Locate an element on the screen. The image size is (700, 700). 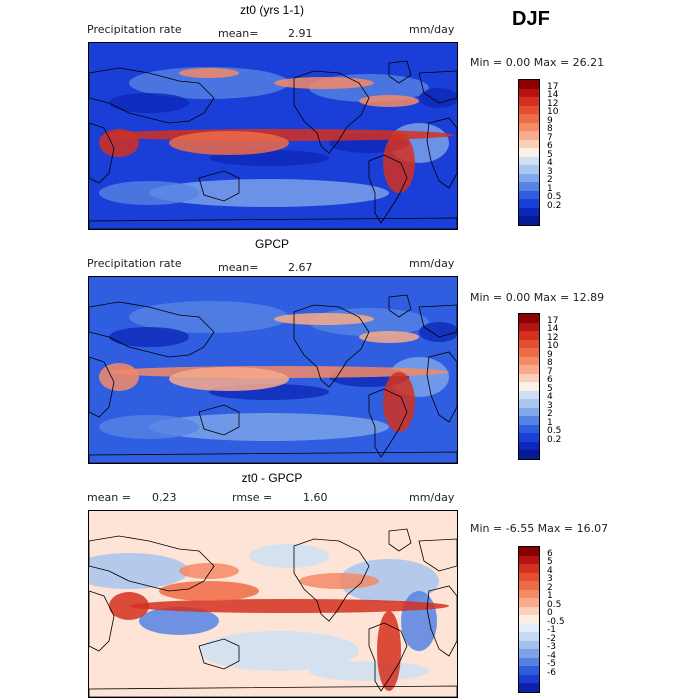
minmax-label: Min = 0.00 Max = 26.21 is located at coordinates (537, 62).